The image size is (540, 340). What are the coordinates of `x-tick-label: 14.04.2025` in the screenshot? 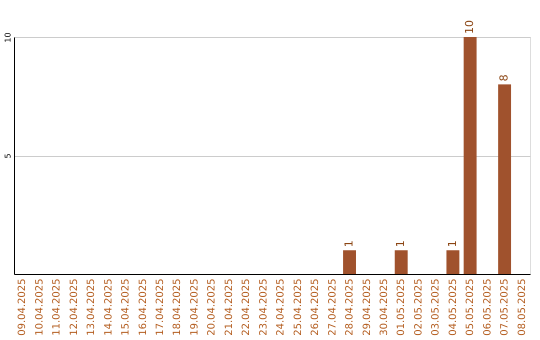 It's located at (108, 307).